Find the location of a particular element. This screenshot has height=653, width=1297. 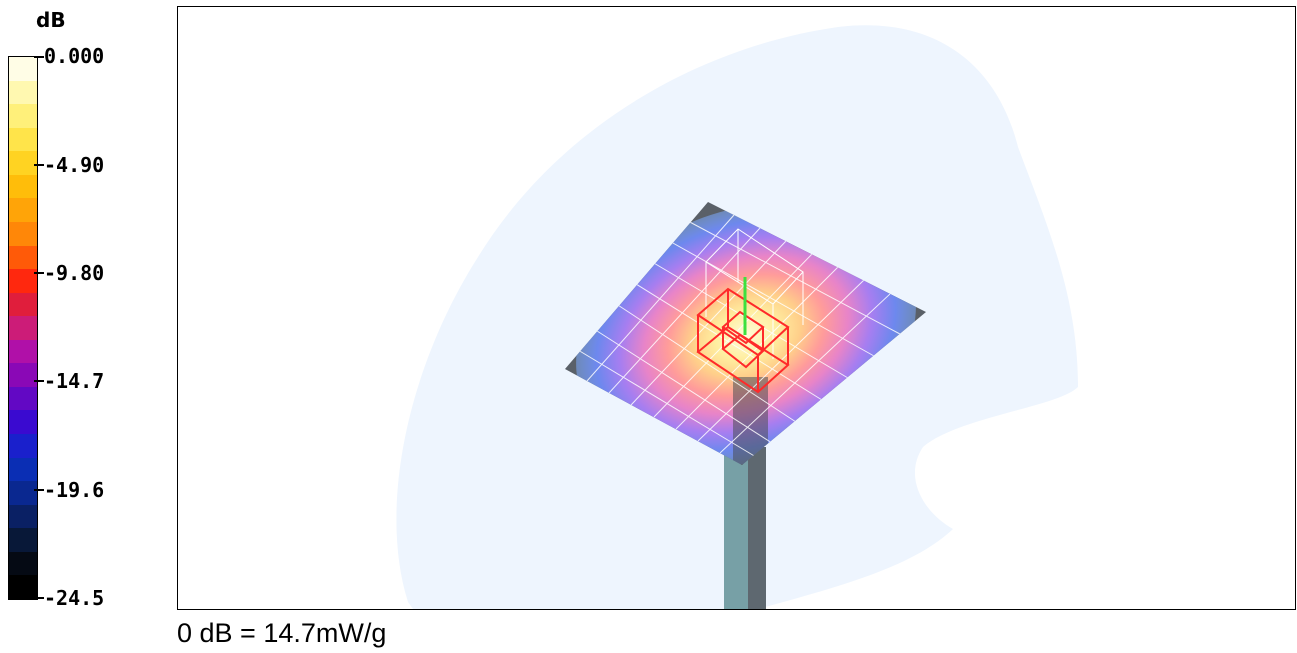

tick-label-0: 0.000 is located at coordinates (74, 56).